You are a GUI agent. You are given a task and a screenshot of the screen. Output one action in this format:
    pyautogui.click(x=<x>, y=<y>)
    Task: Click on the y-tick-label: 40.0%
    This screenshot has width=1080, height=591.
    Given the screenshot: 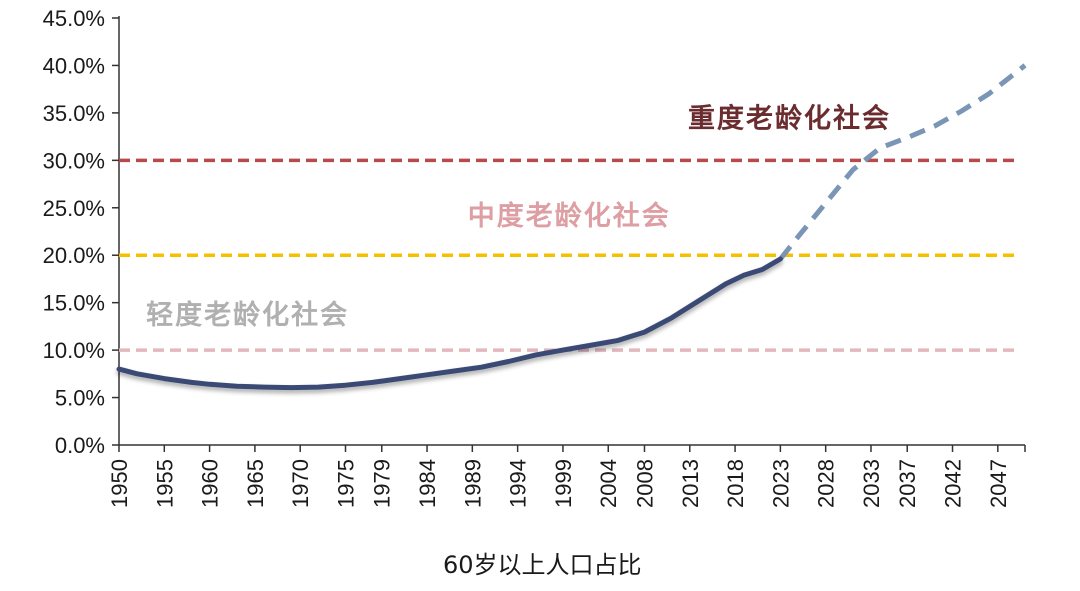 What is the action you would take?
    pyautogui.click(x=74, y=65)
    